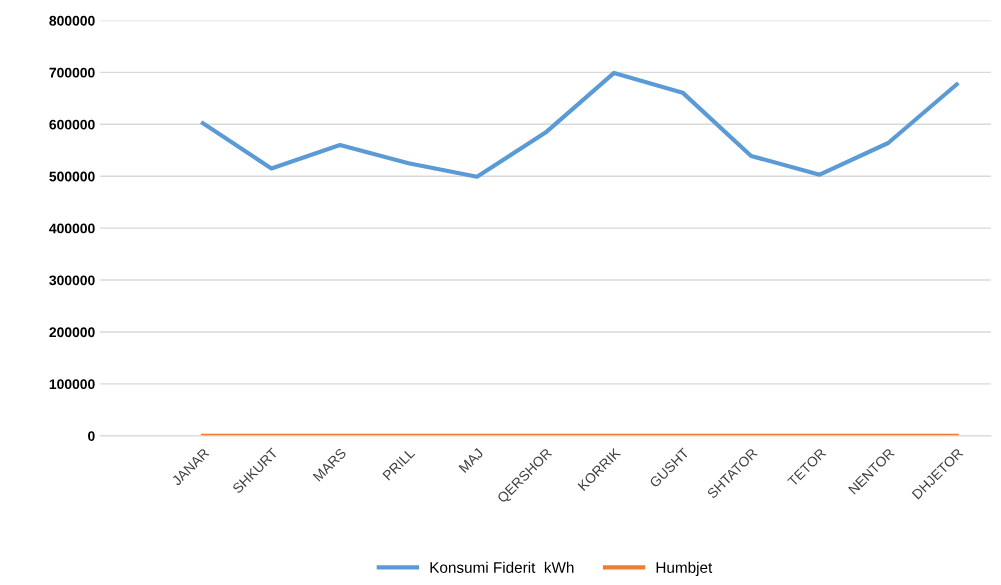  What do you see at coordinates (72, 20) in the screenshot?
I see `y-tick-label: 800000` at bounding box center [72, 20].